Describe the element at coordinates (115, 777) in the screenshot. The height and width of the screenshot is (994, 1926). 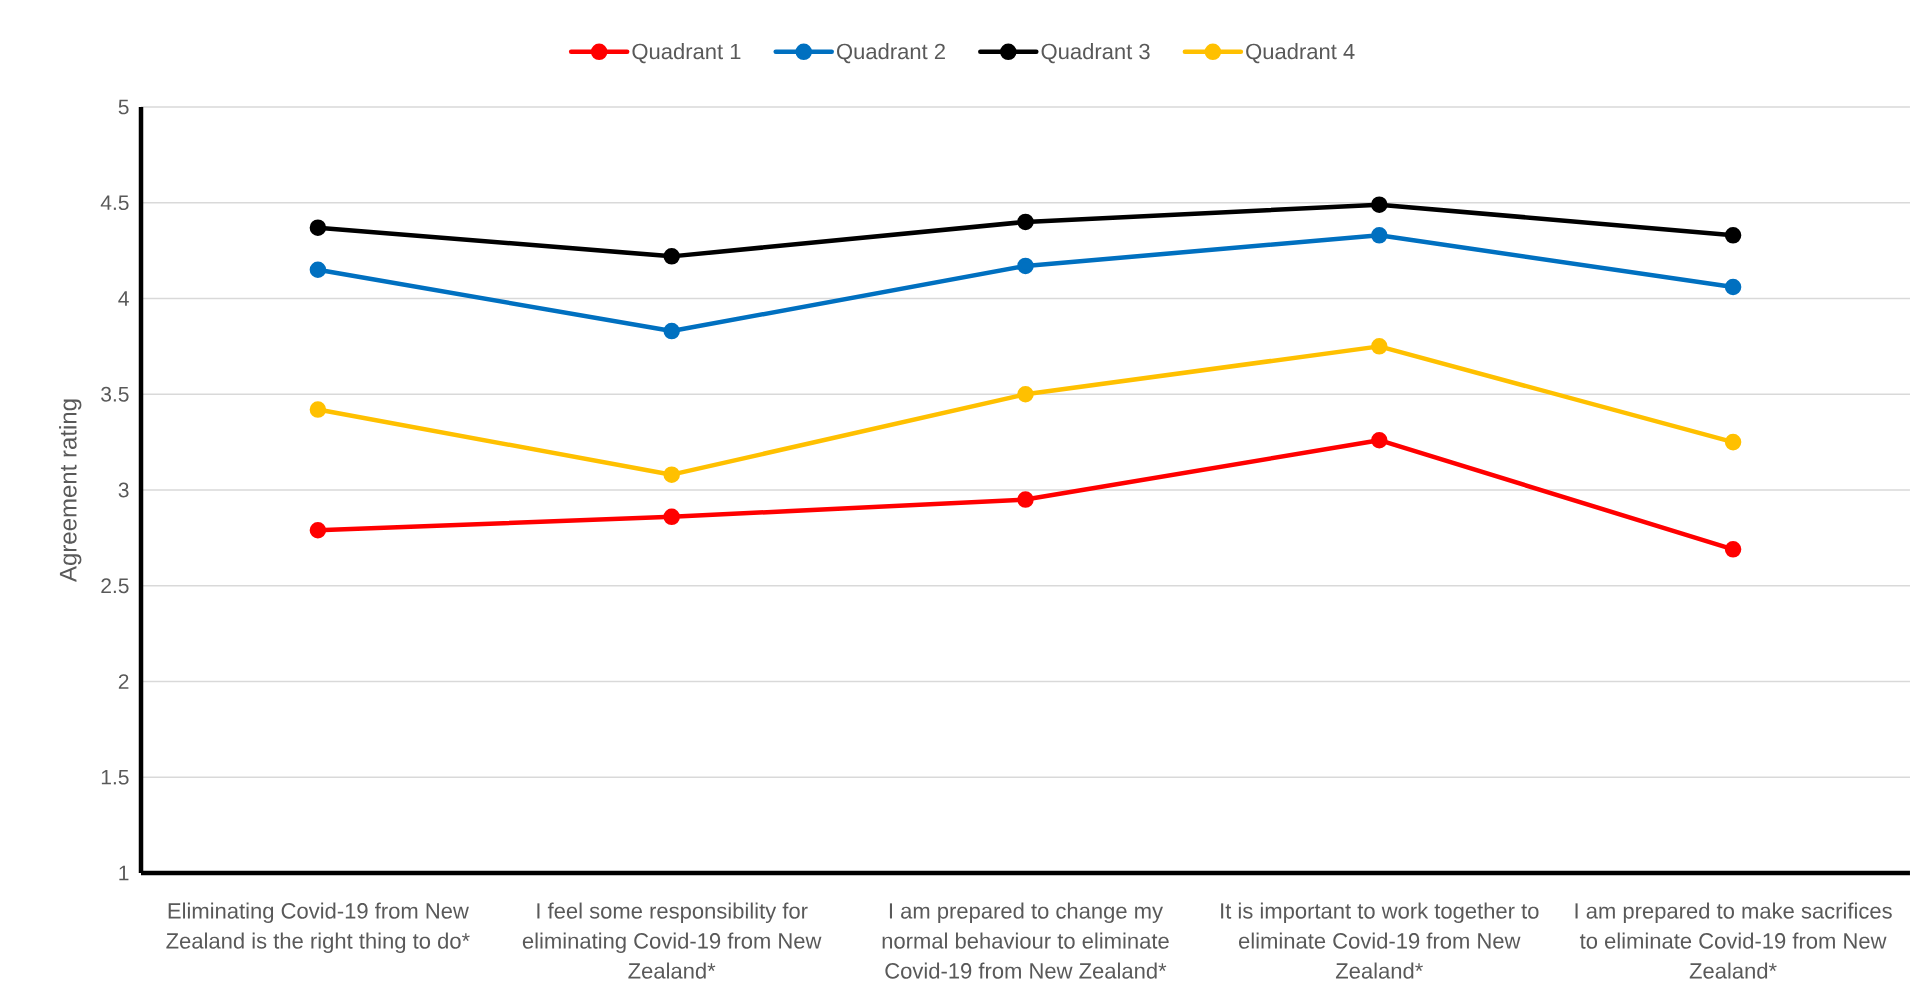
I see `y-tick-label: 1.5` at that location.